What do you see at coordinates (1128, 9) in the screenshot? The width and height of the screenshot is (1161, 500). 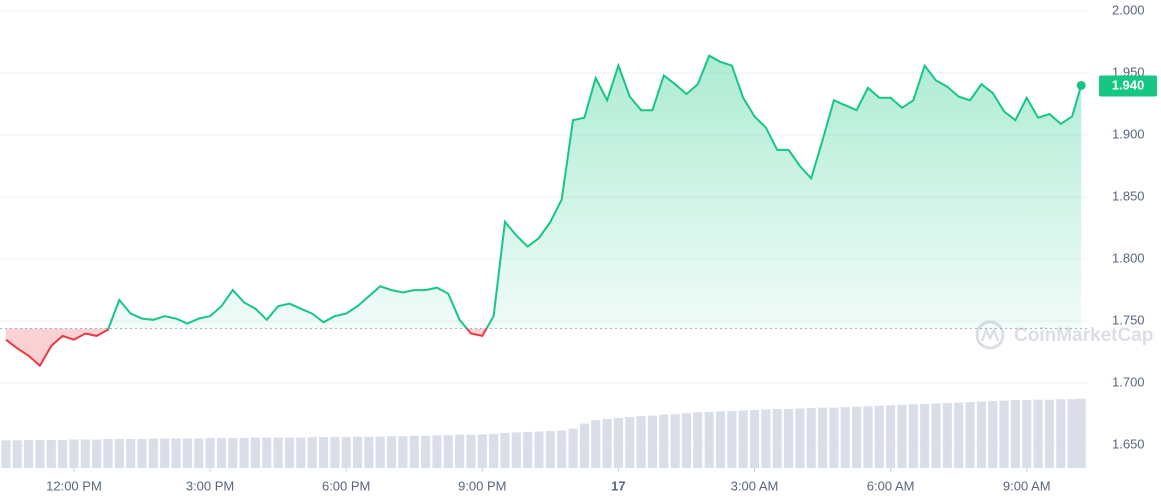 I see `y-tick-label: 2.000` at bounding box center [1128, 9].